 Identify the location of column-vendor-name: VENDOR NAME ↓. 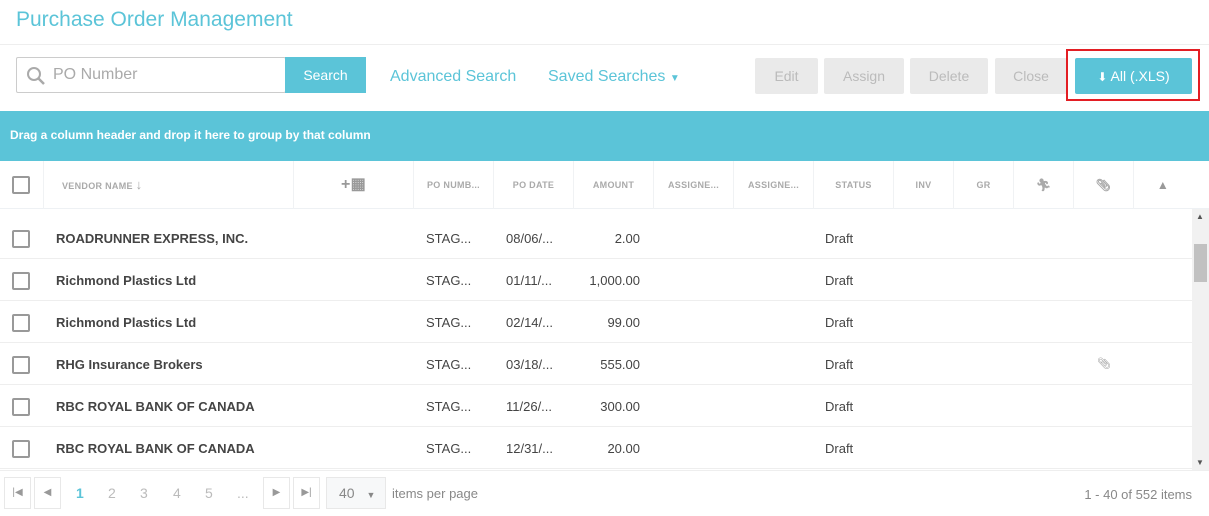
(169, 185).